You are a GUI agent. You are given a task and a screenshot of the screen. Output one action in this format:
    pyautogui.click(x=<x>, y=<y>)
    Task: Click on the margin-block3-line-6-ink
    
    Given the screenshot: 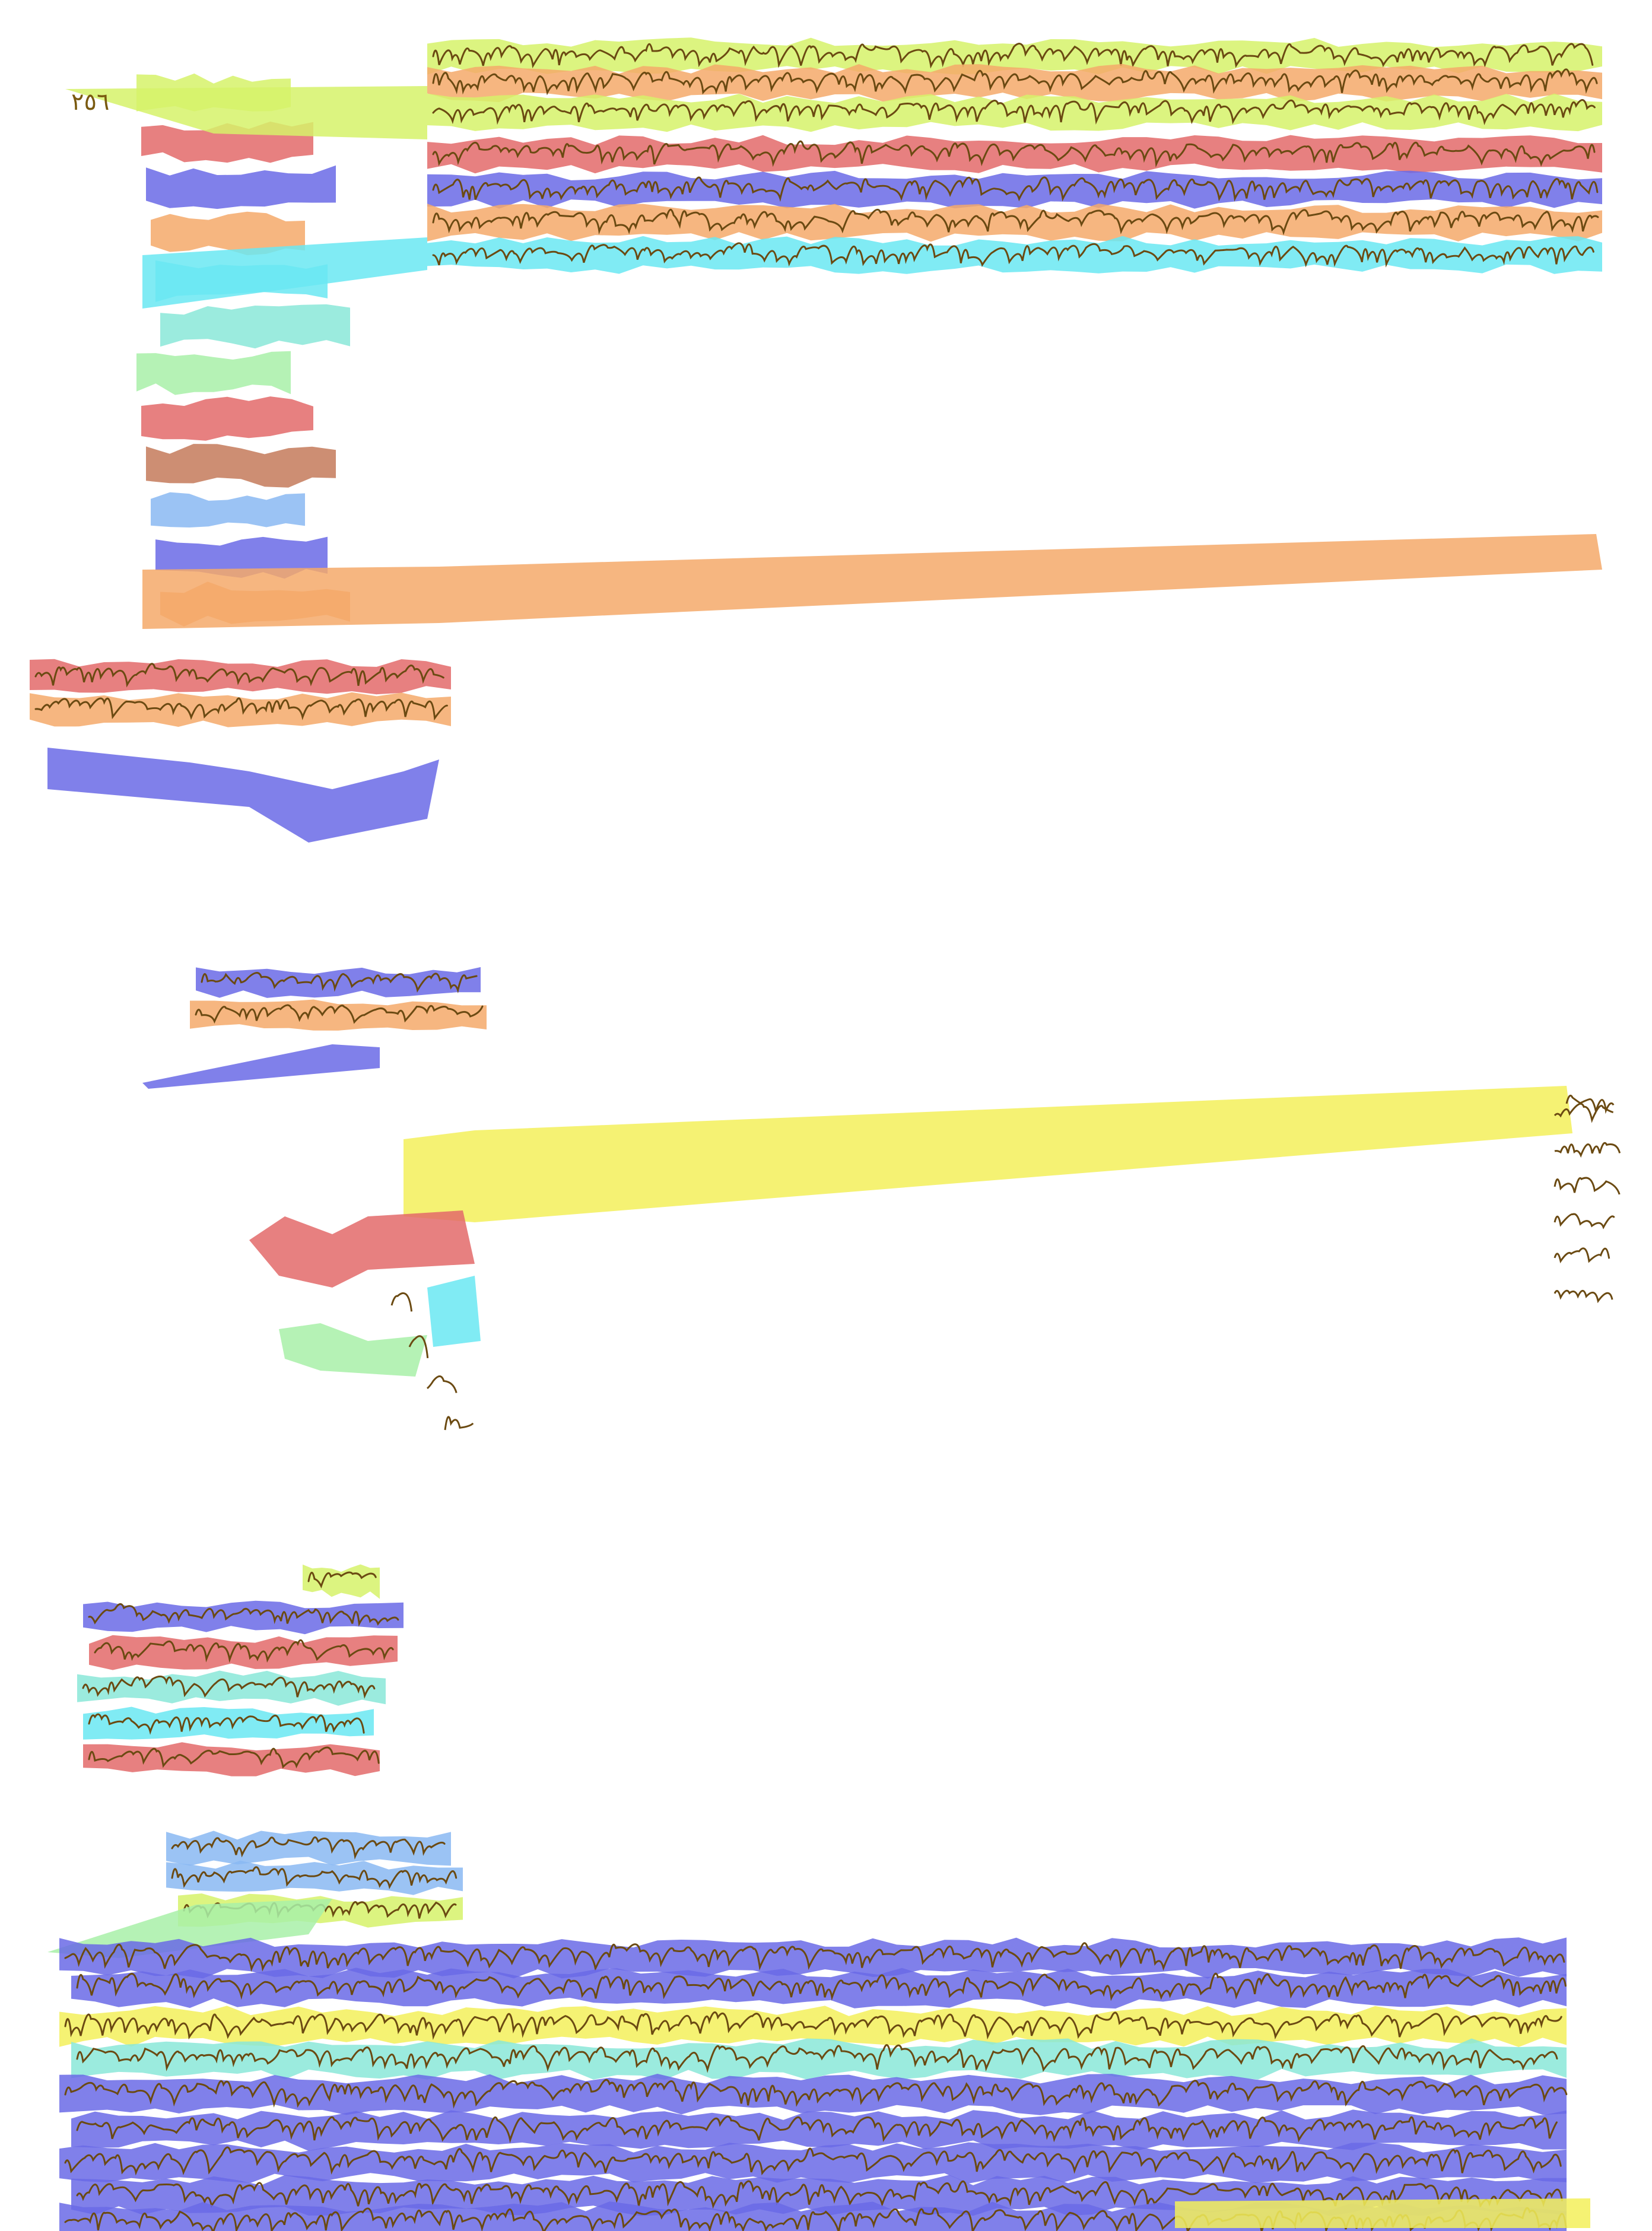 What is the action you would take?
    pyautogui.click(x=234, y=1757)
    